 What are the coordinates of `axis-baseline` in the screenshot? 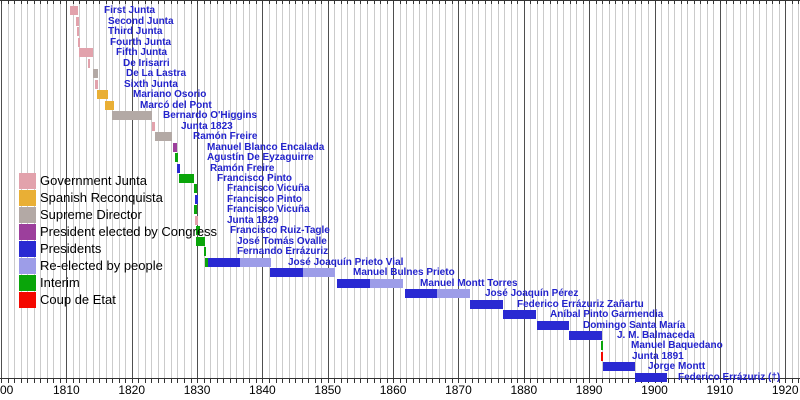 It's located at (400, 378).